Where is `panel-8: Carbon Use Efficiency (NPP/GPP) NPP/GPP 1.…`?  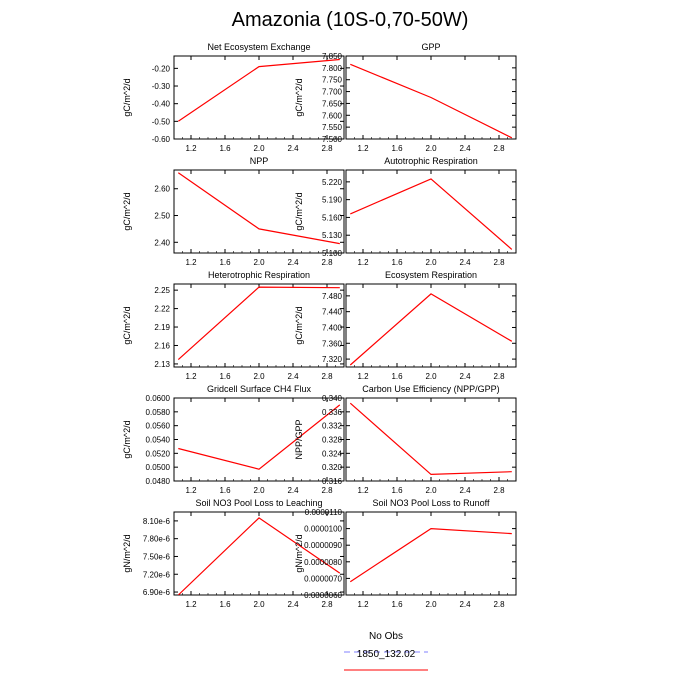 panel-8: Carbon Use Efficiency (NPP/GPP) NPP/GPP 1.… is located at coordinates (405, 439).